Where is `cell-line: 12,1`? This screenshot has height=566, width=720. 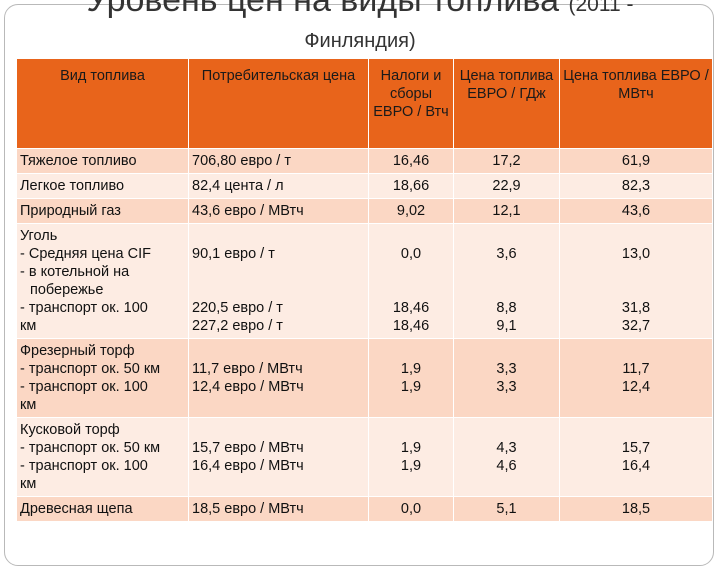
cell-line: 12,1 is located at coordinates (506, 211).